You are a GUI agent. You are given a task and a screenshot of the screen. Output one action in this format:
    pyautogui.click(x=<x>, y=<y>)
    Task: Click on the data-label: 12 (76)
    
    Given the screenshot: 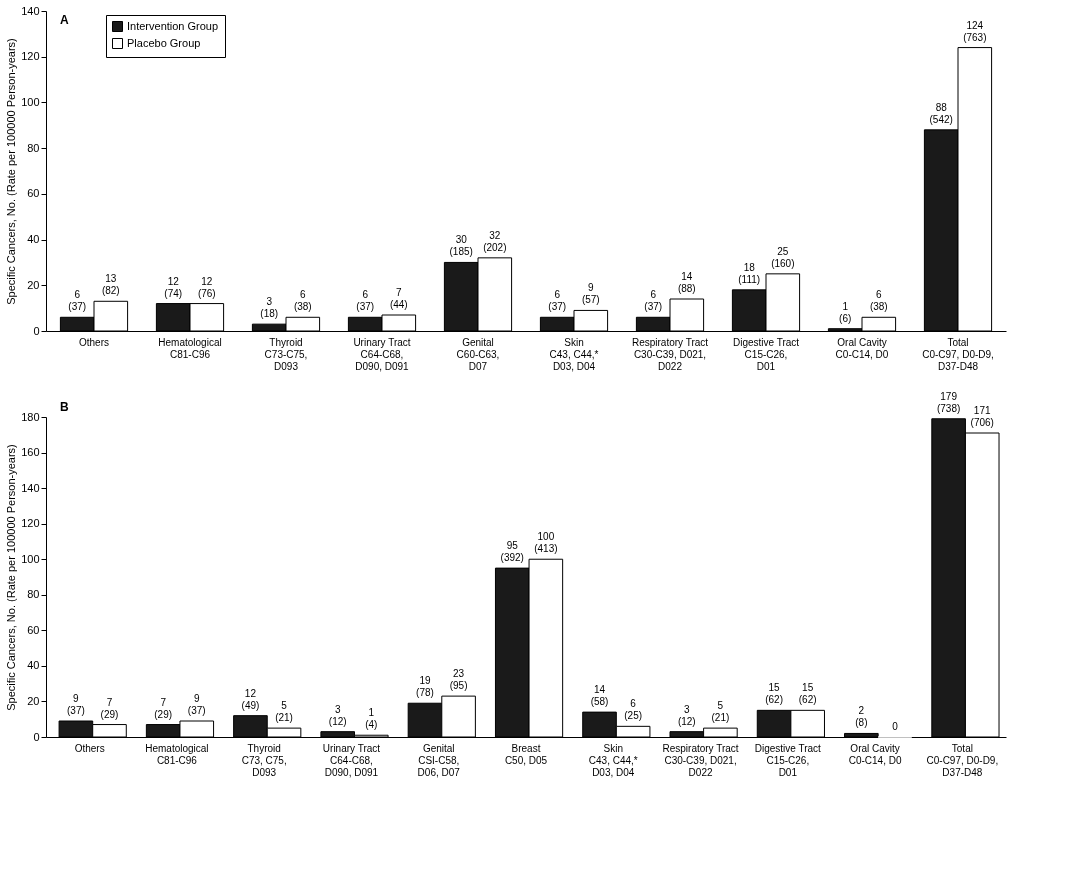 What is the action you would take?
    pyautogui.click(x=206, y=287)
    